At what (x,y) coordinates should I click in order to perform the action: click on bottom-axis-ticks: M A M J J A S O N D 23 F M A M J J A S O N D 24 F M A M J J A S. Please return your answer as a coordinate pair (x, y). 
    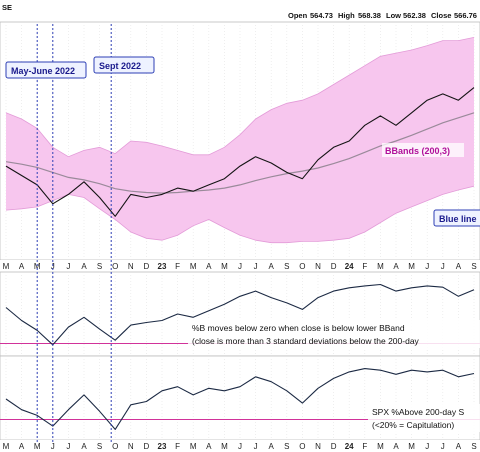
    Looking at the image, I should click on (240, 446).